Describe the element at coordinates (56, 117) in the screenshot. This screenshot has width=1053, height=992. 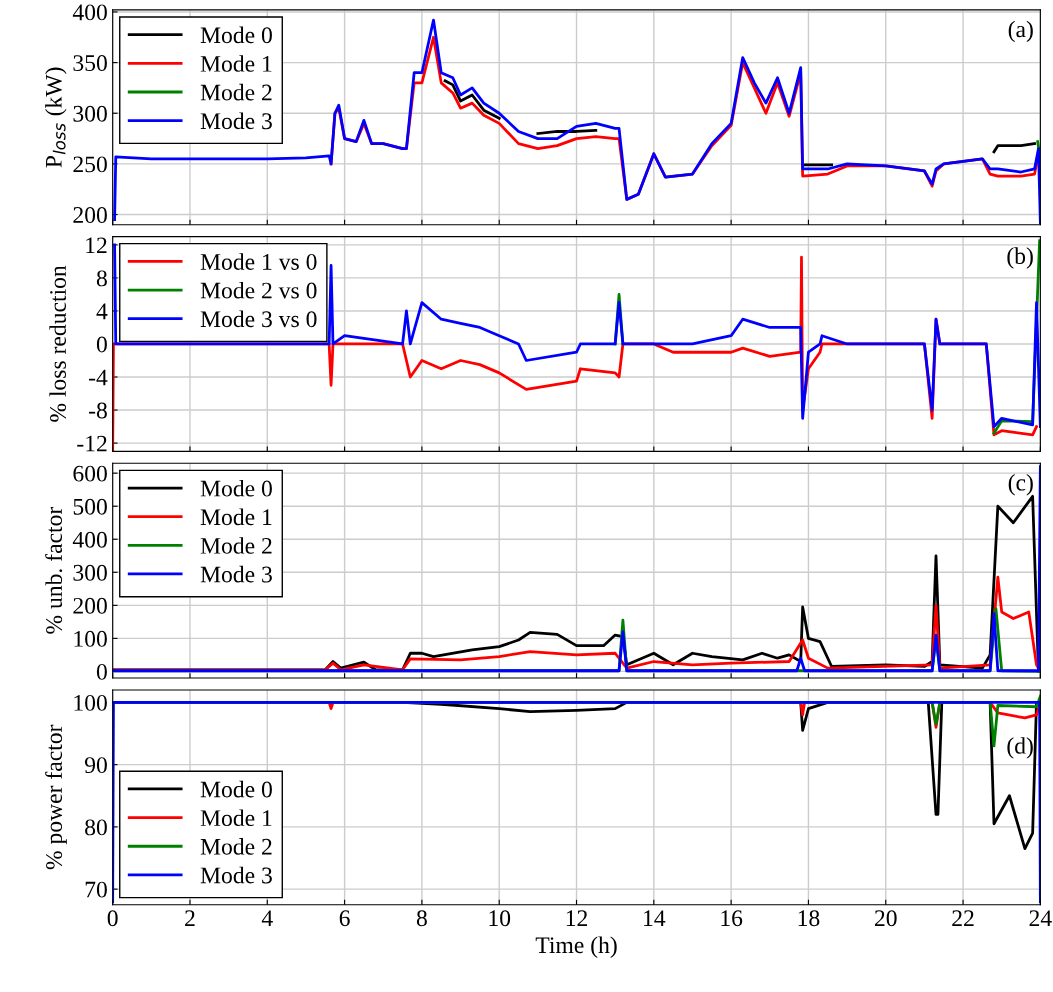
I see `y-axis-title: P$_{loss}$ (kW)` at that location.